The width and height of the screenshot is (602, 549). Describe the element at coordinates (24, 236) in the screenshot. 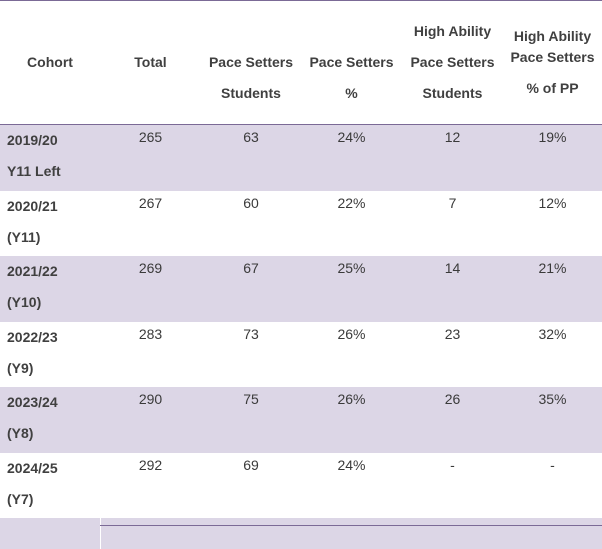

I see `cohort-group: (Y11)` at that location.